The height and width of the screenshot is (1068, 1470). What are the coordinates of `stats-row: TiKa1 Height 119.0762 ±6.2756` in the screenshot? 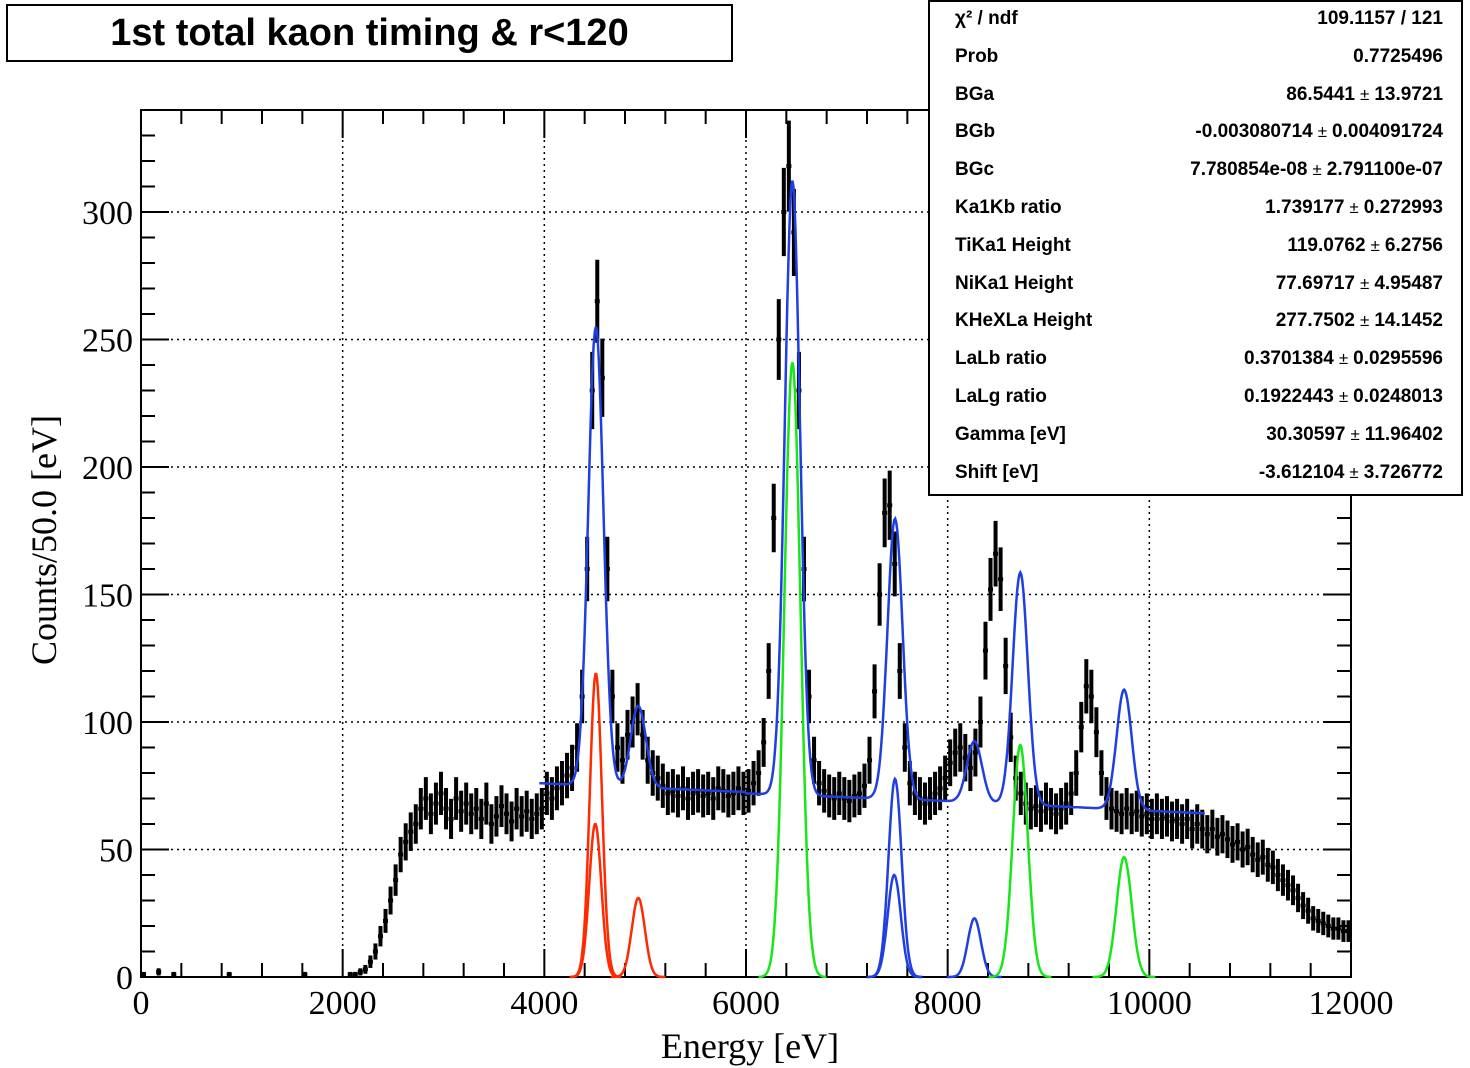 It's located at (1199, 254).